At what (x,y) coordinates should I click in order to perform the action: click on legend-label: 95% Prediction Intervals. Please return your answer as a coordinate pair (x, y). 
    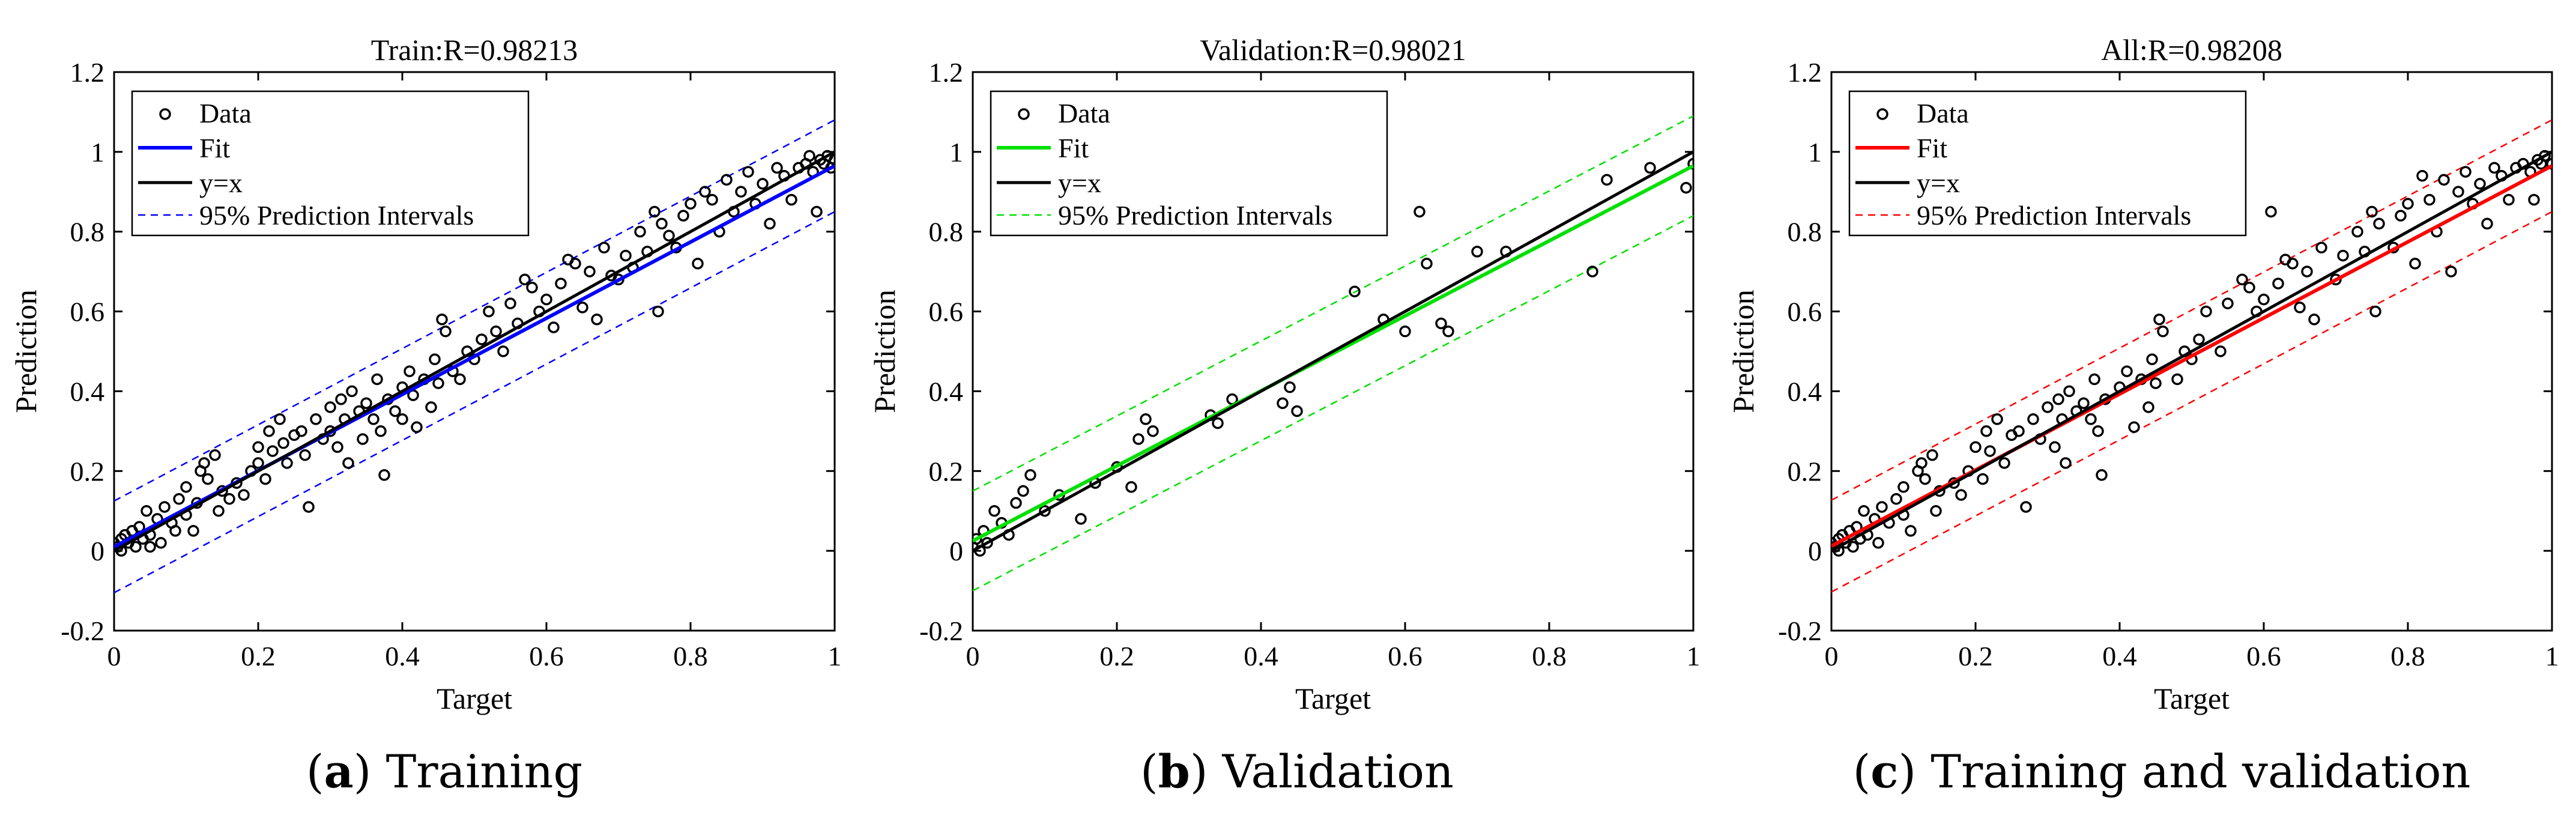
    Looking at the image, I should click on (337, 215).